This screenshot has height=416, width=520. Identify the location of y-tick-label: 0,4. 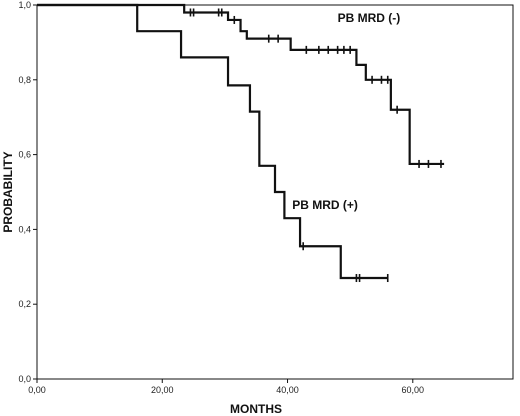
(24, 229).